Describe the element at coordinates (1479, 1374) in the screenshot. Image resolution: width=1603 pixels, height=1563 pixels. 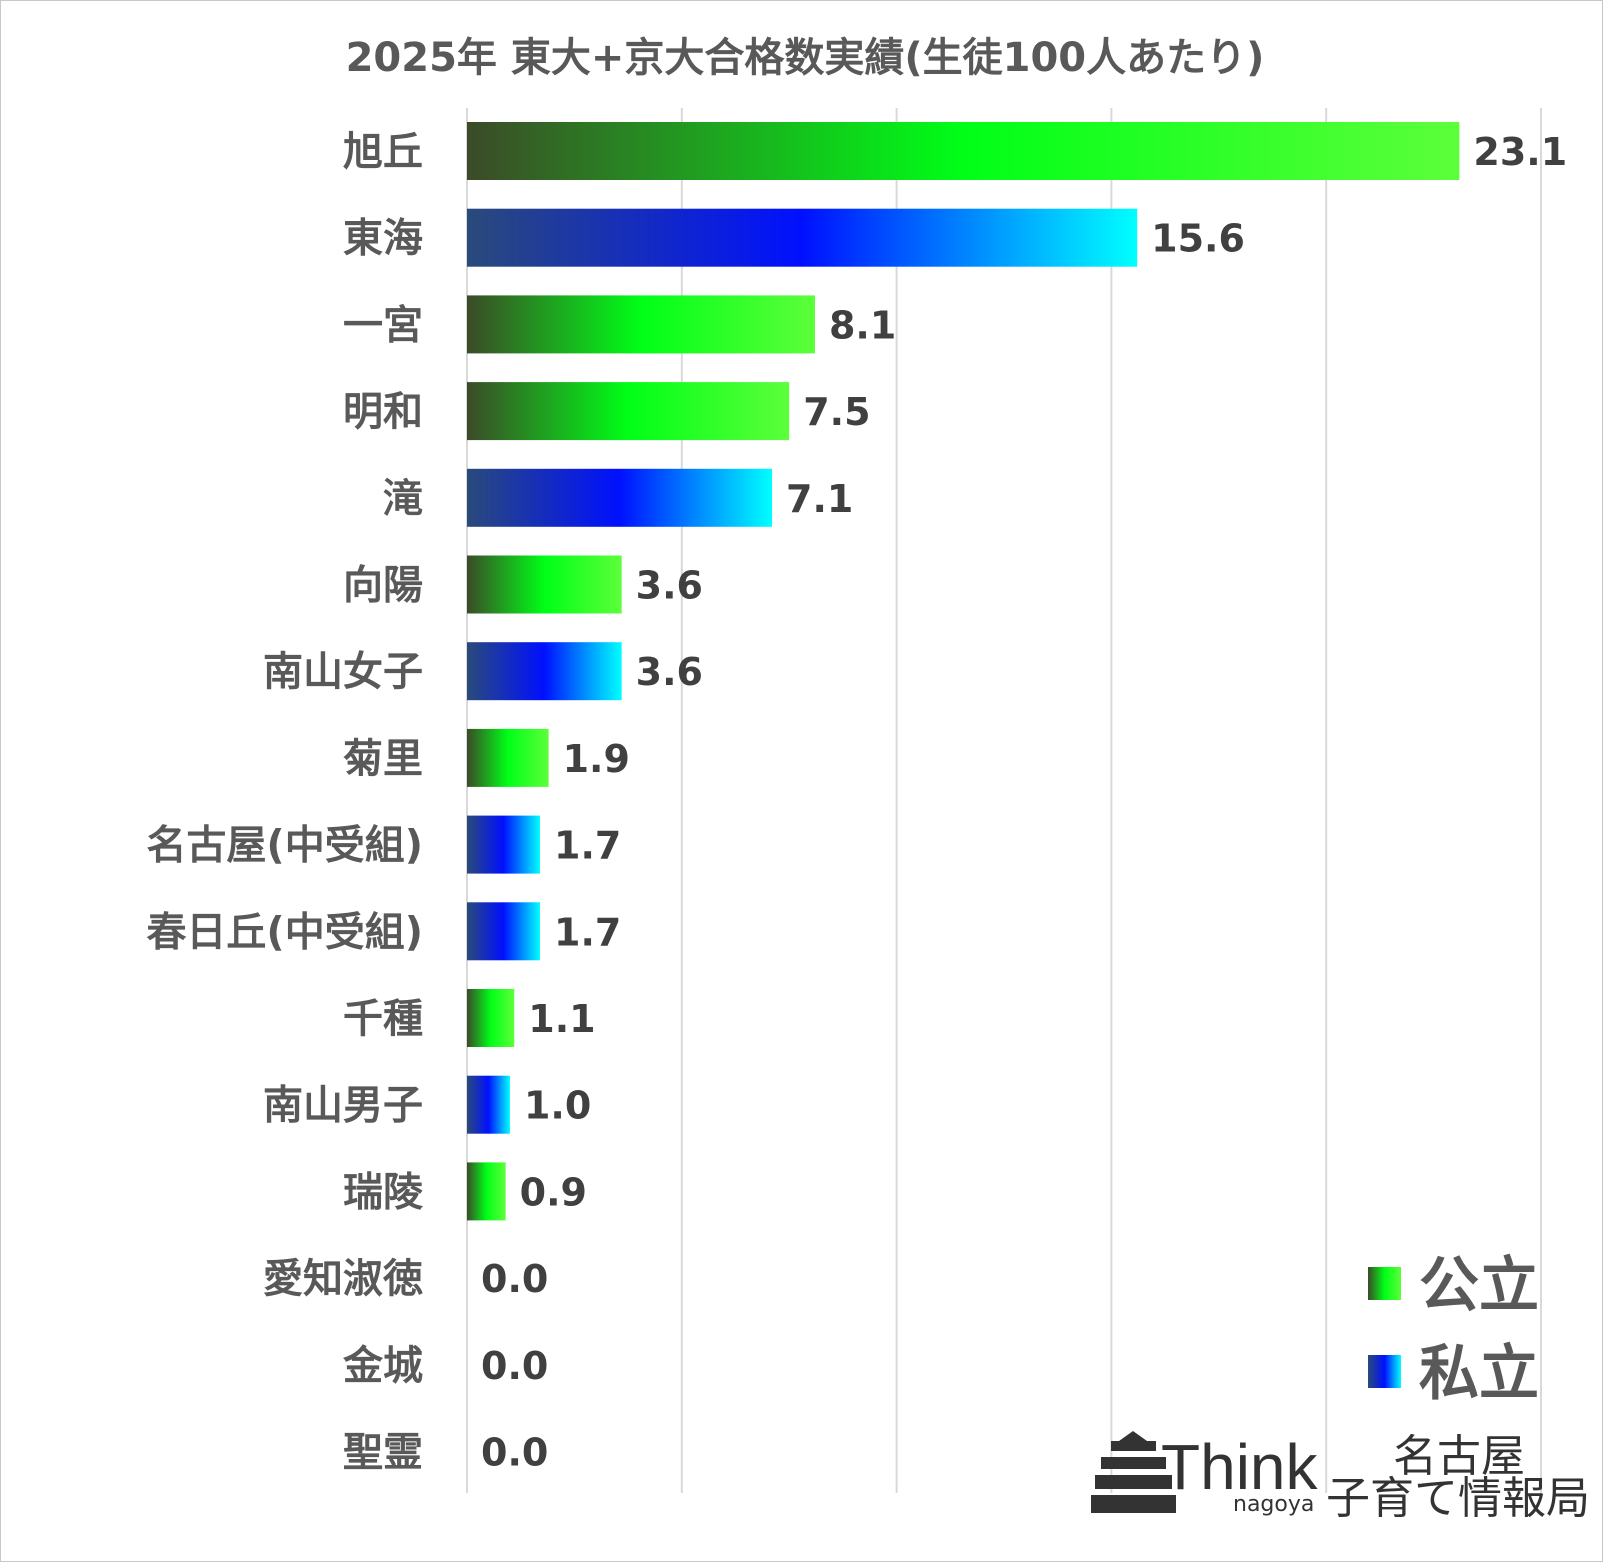
I see `legend-label-private: 私立` at that location.